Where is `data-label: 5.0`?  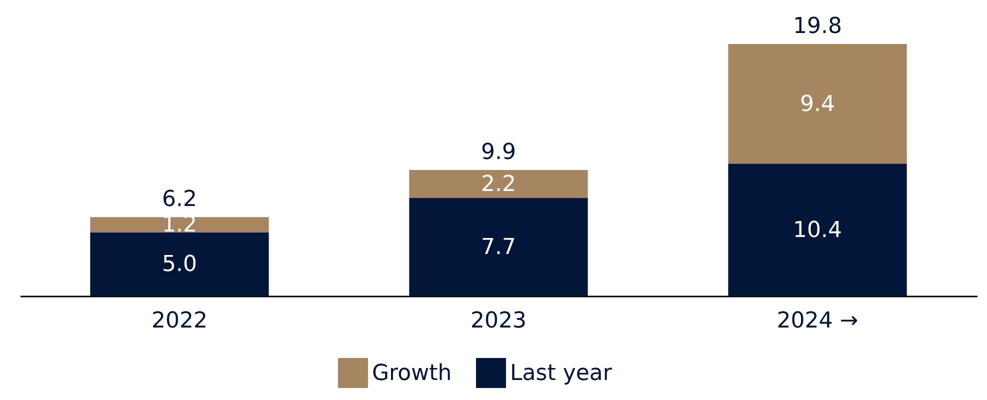
data-label: 5.0 is located at coordinates (179, 265).